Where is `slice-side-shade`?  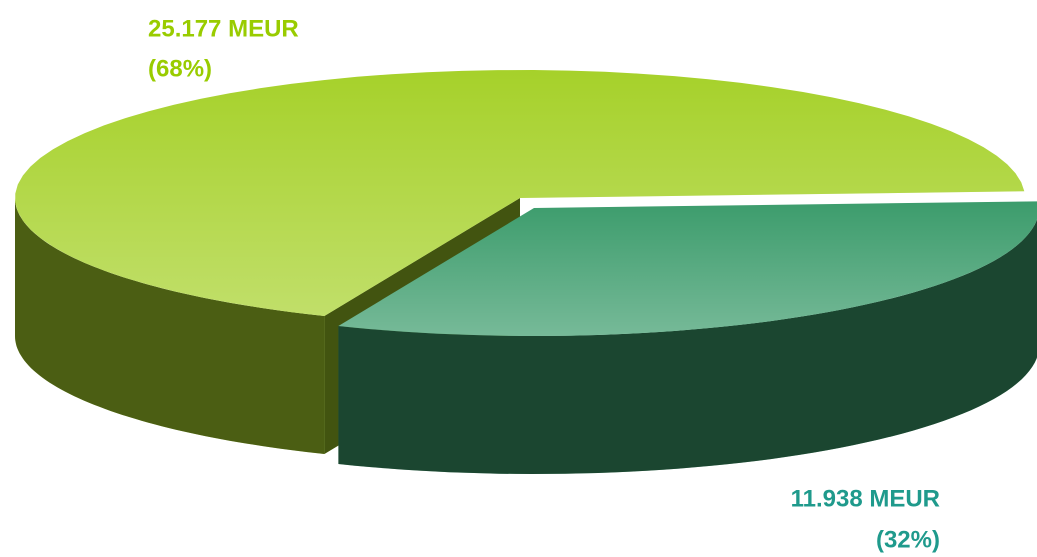
slice-side-shade is located at coordinates (170, 326).